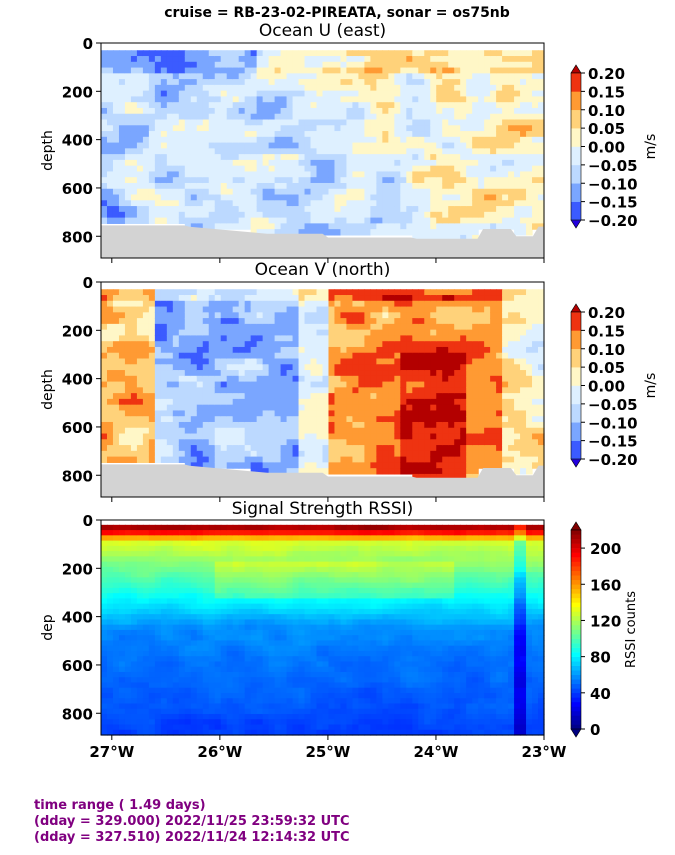 The width and height of the screenshot is (675, 855). I want to click on x-tick-label: 26°W, so click(219, 752).